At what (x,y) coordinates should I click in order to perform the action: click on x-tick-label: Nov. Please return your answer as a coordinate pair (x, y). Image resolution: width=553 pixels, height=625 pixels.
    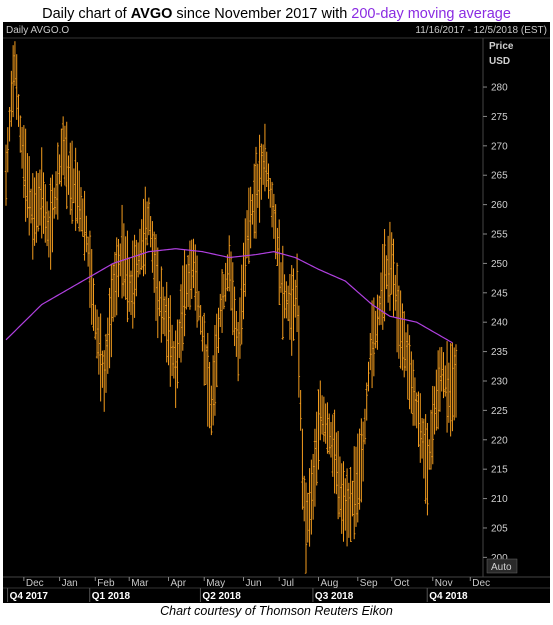
    Looking at the image, I should click on (444, 583).